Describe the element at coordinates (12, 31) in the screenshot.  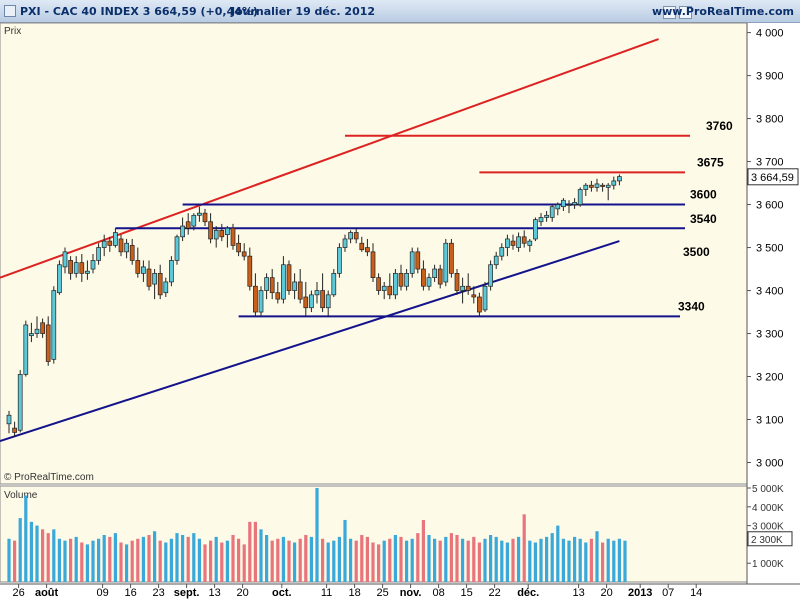
I see `price-panel-label: Prix` at that location.